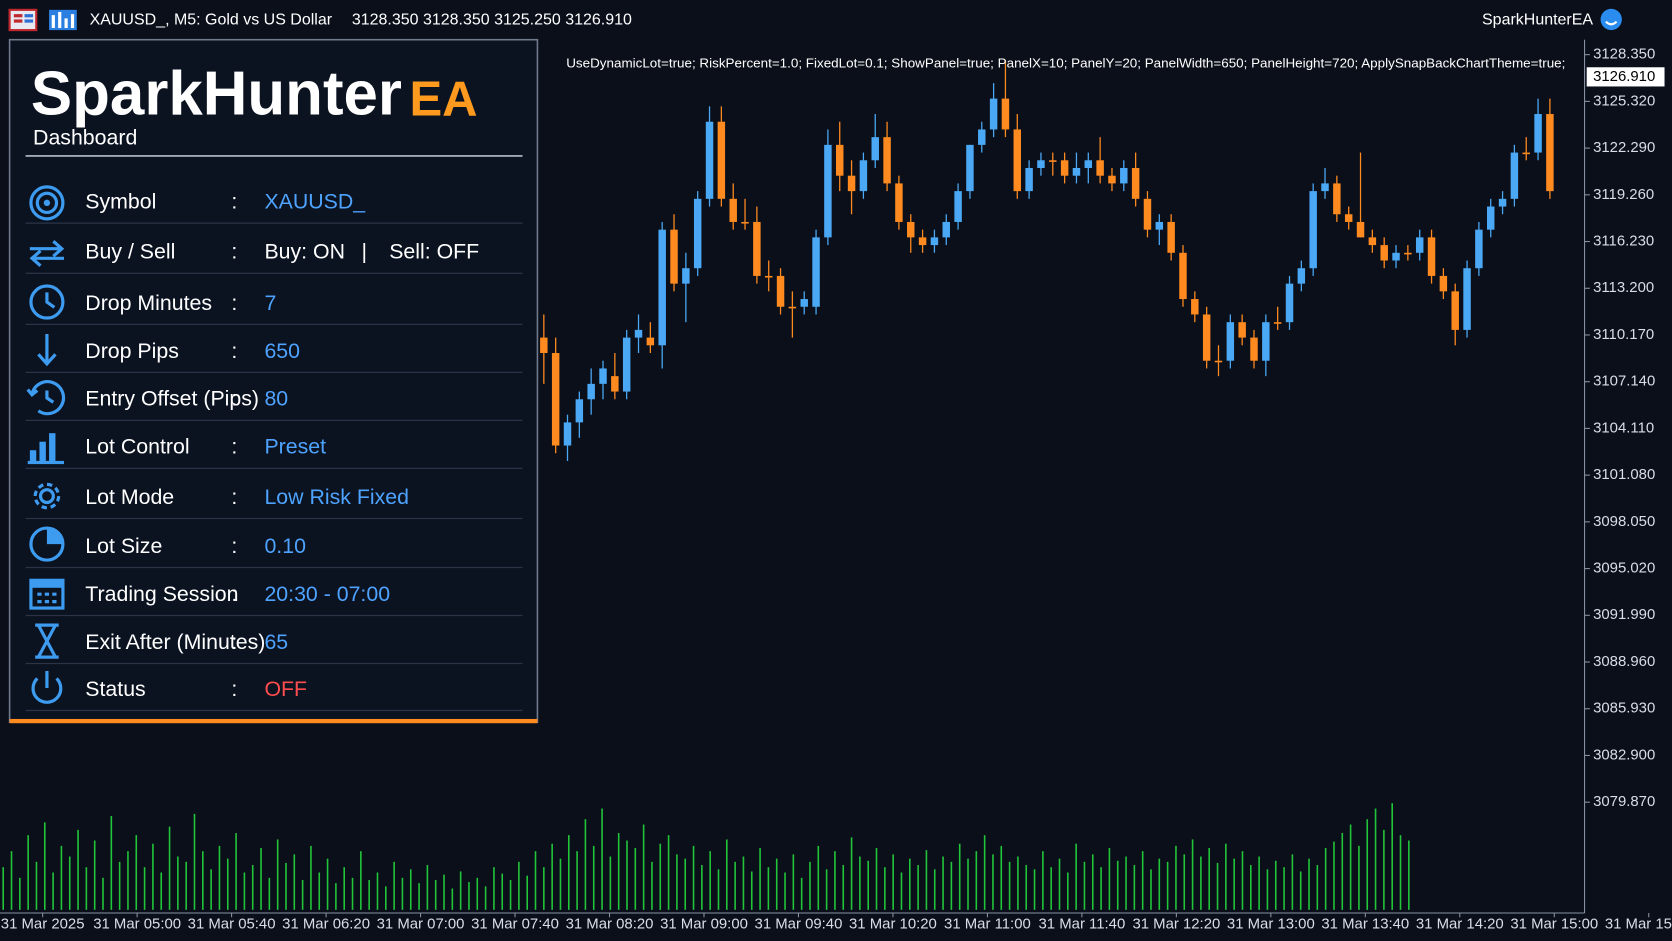 This screenshot has height=941, width=1672. Describe the element at coordinates (1460, 924) in the screenshot. I see `x-tick-label: 31 Mar 14:20` at that location.